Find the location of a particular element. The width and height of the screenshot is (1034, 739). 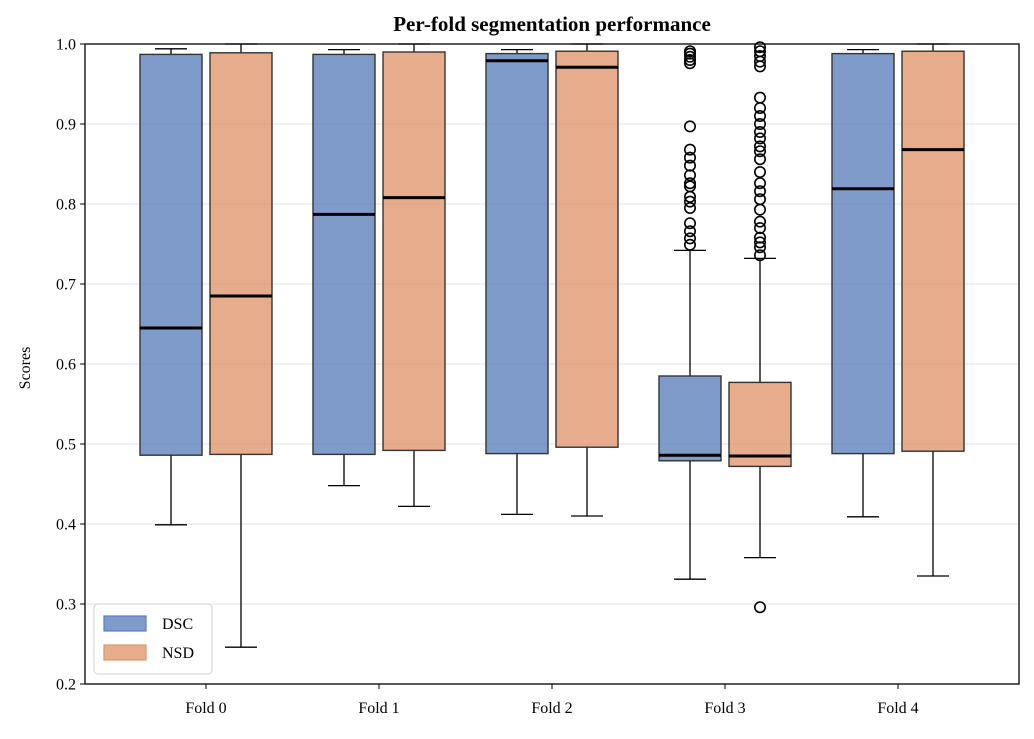

y-axis: 0.2 0.3 0.4 0.5 0.6 0.7 0.8 0.9 1.0 is located at coordinates (70, 365).